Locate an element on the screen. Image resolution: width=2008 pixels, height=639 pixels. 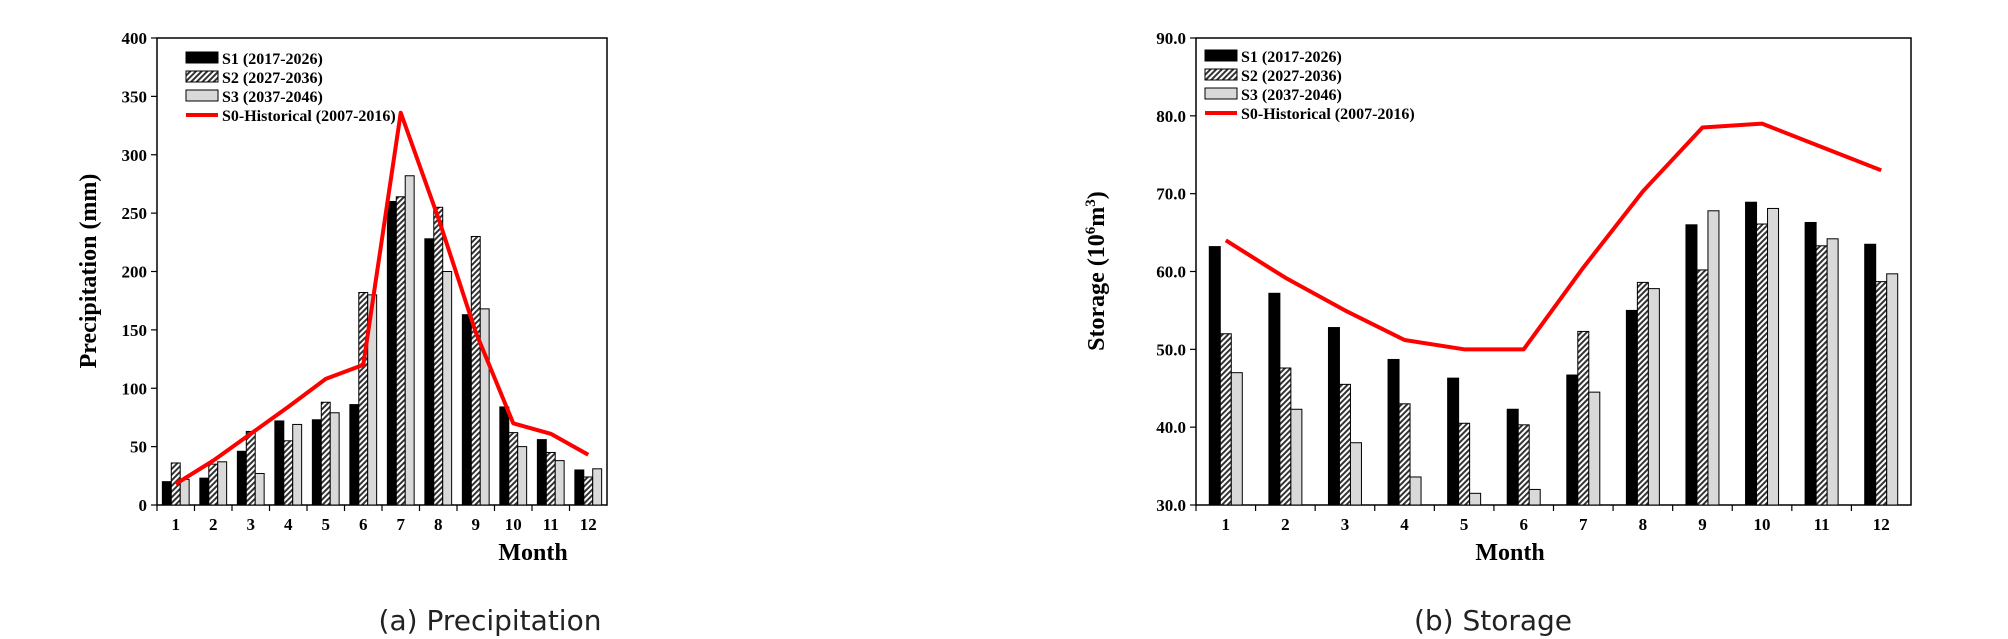
y-tick-label: 70.0 is located at coordinates (1171, 194).